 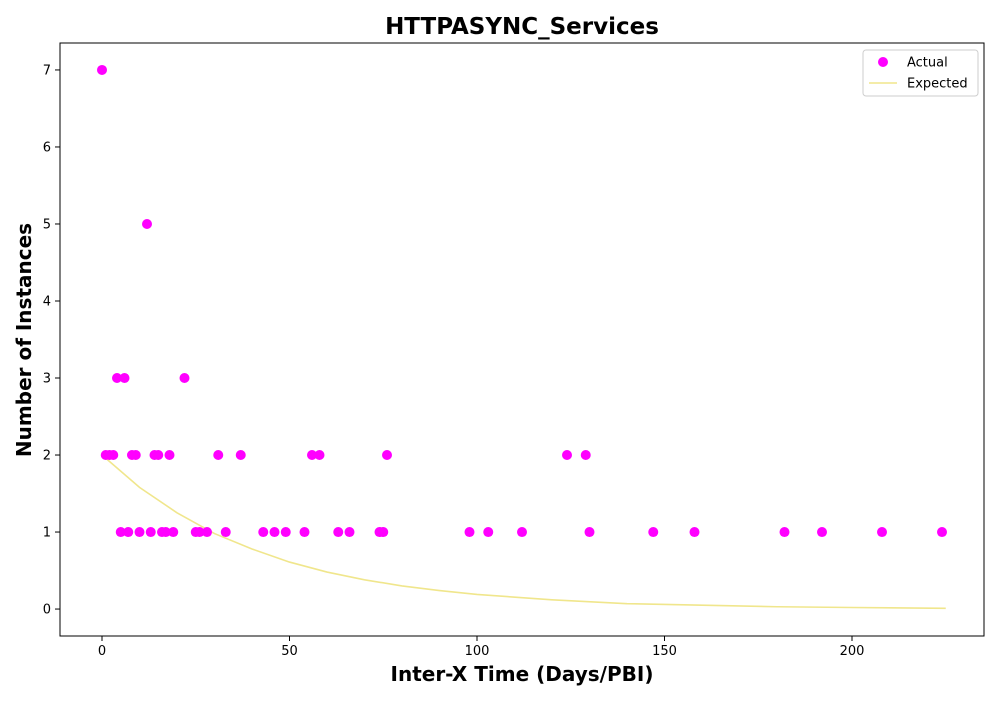 What do you see at coordinates (522, 674) in the screenshot?
I see `x-axis-label: Inter-X Time (Days/PBI)` at bounding box center [522, 674].